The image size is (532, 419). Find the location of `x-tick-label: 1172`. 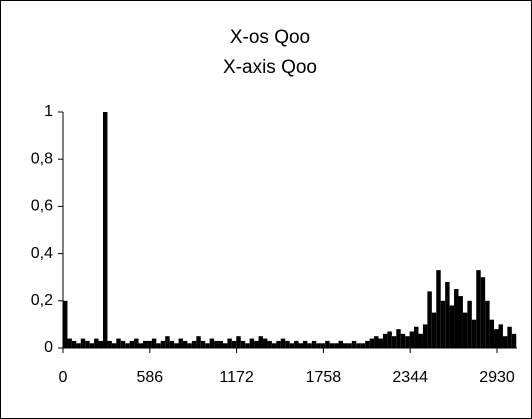

x-tick-label: 1172 is located at coordinates (236, 377).